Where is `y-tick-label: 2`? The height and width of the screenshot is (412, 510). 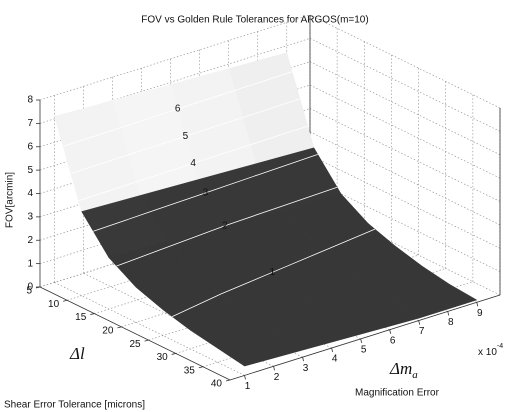 y-tick-label: 2 is located at coordinates (277, 377).